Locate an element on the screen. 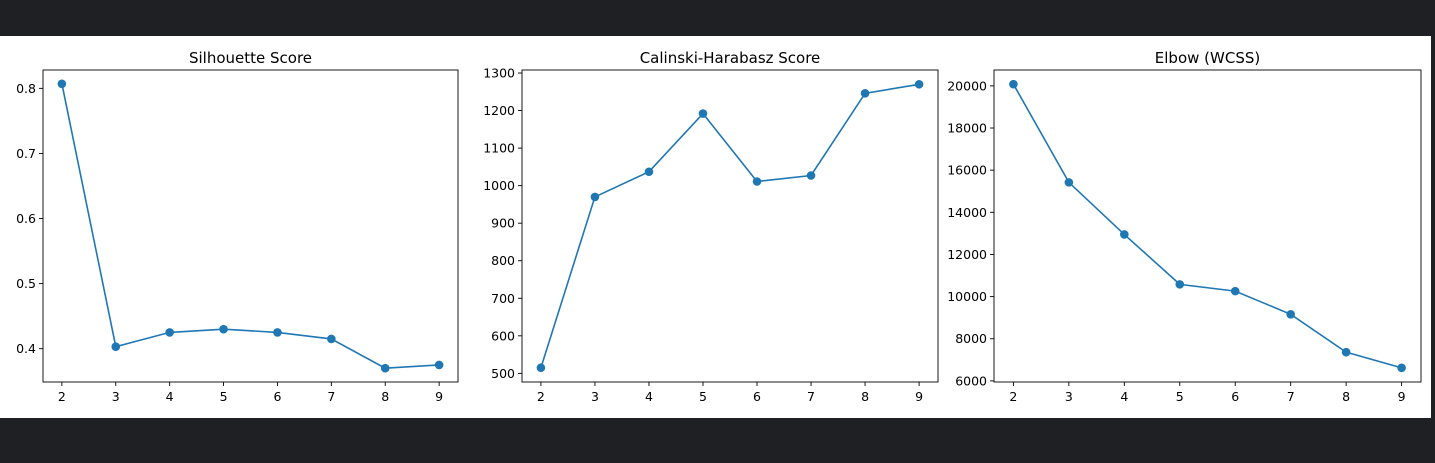  y-tick-label: 0.4 is located at coordinates (26, 348).